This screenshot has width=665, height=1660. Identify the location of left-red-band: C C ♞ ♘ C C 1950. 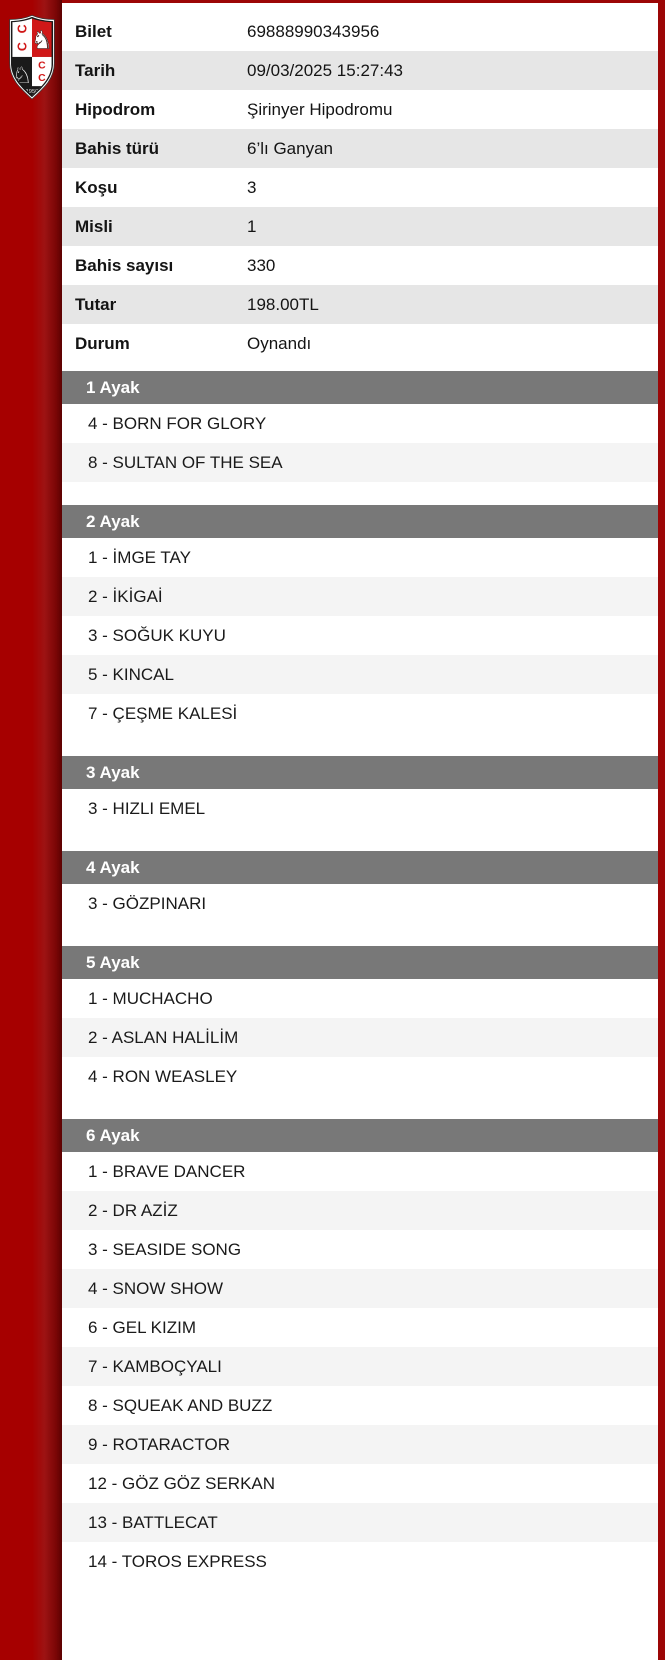
(31, 830).